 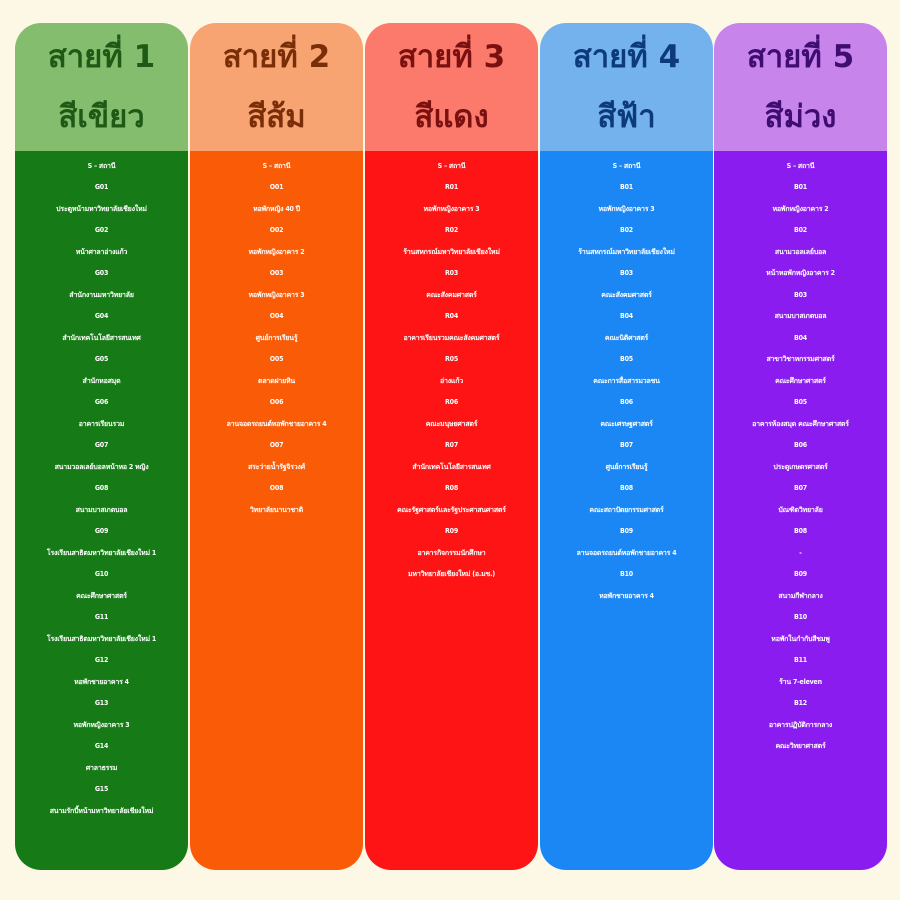 I want to click on stop-code: G08, so click(x=101, y=488).